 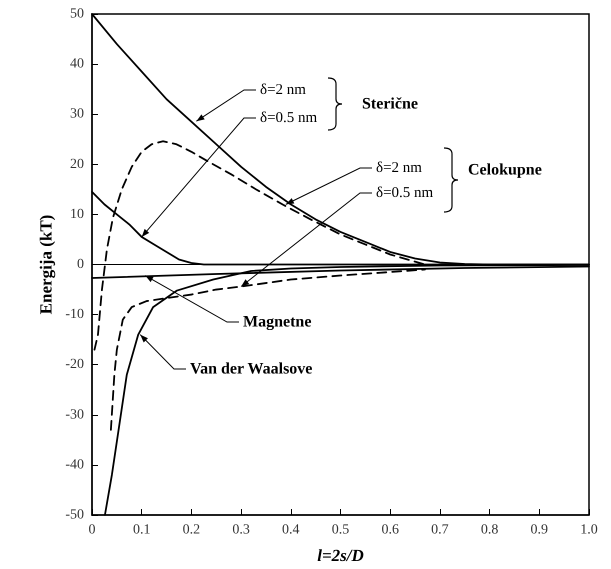 I want to click on x-tick-label: 0.6, so click(x=390, y=530).